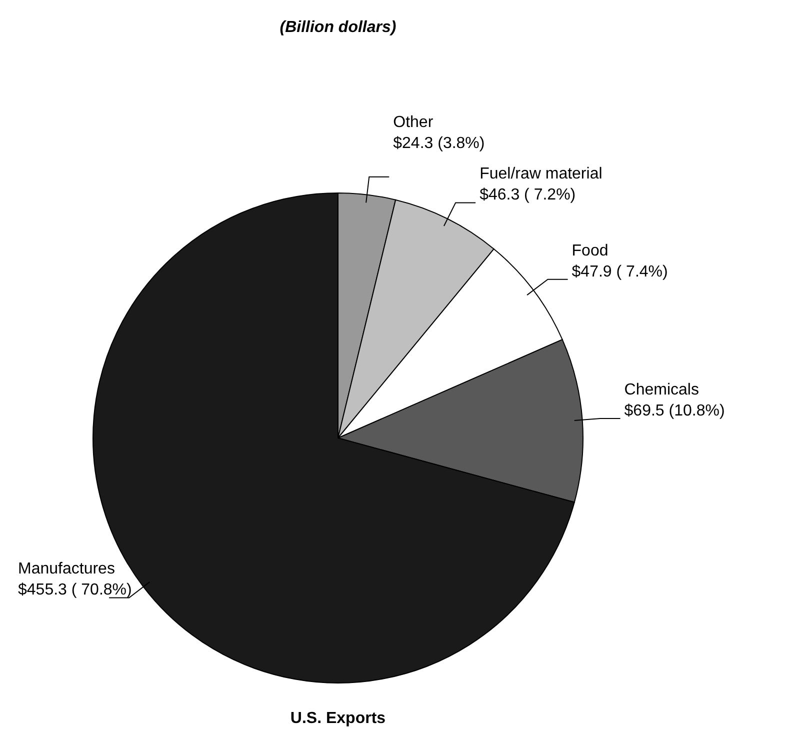 The width and height of the screenshot is (801, 749). I want to click on slice-label: Fuel/raw material, so click(541, 174).